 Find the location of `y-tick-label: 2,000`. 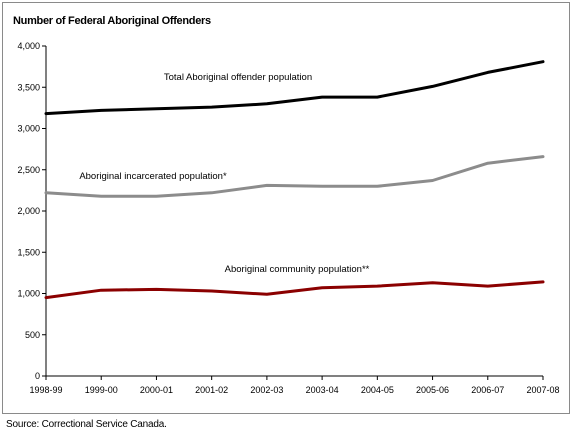

y-tick-label: 2,000 is located at coordinates (28, 211).